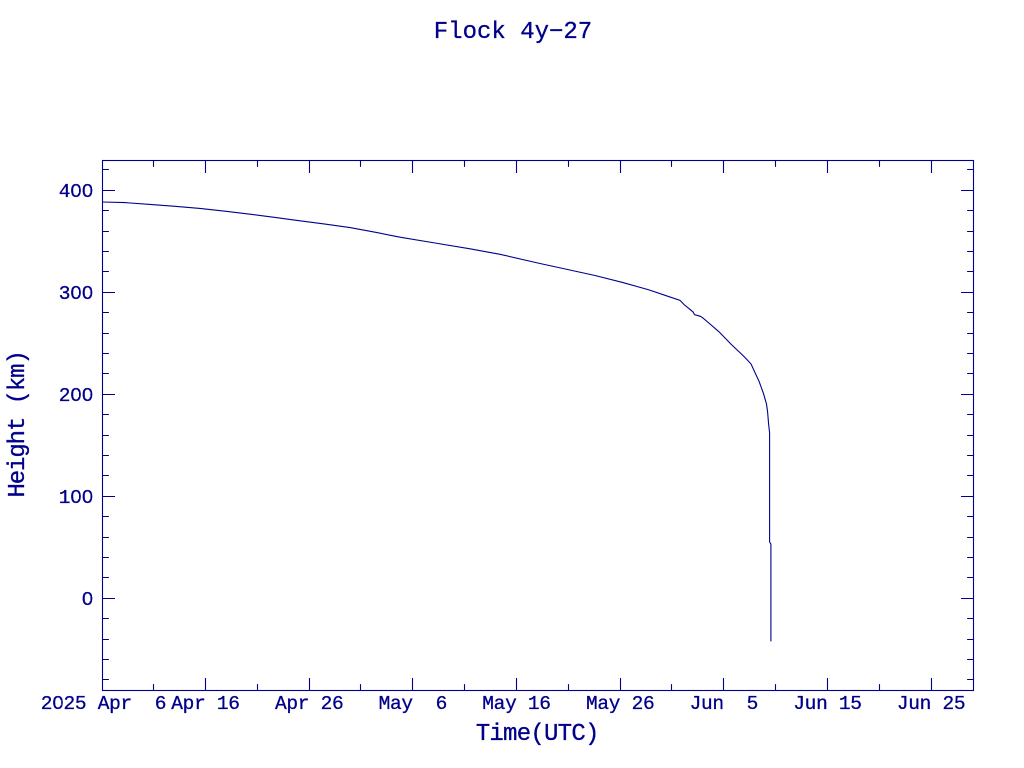  I want to click on svg-text: May 6, so click(413, 704).